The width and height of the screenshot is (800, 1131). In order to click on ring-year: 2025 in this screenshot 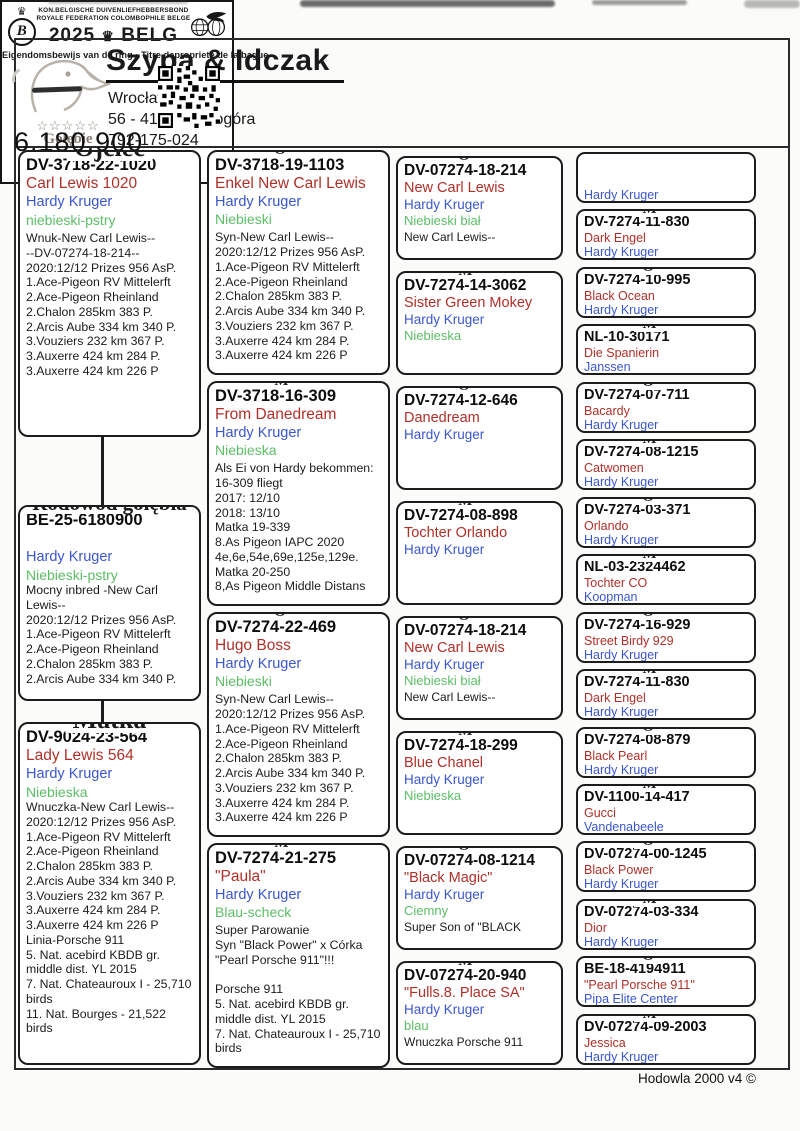, I will do `click(72, 35)`.